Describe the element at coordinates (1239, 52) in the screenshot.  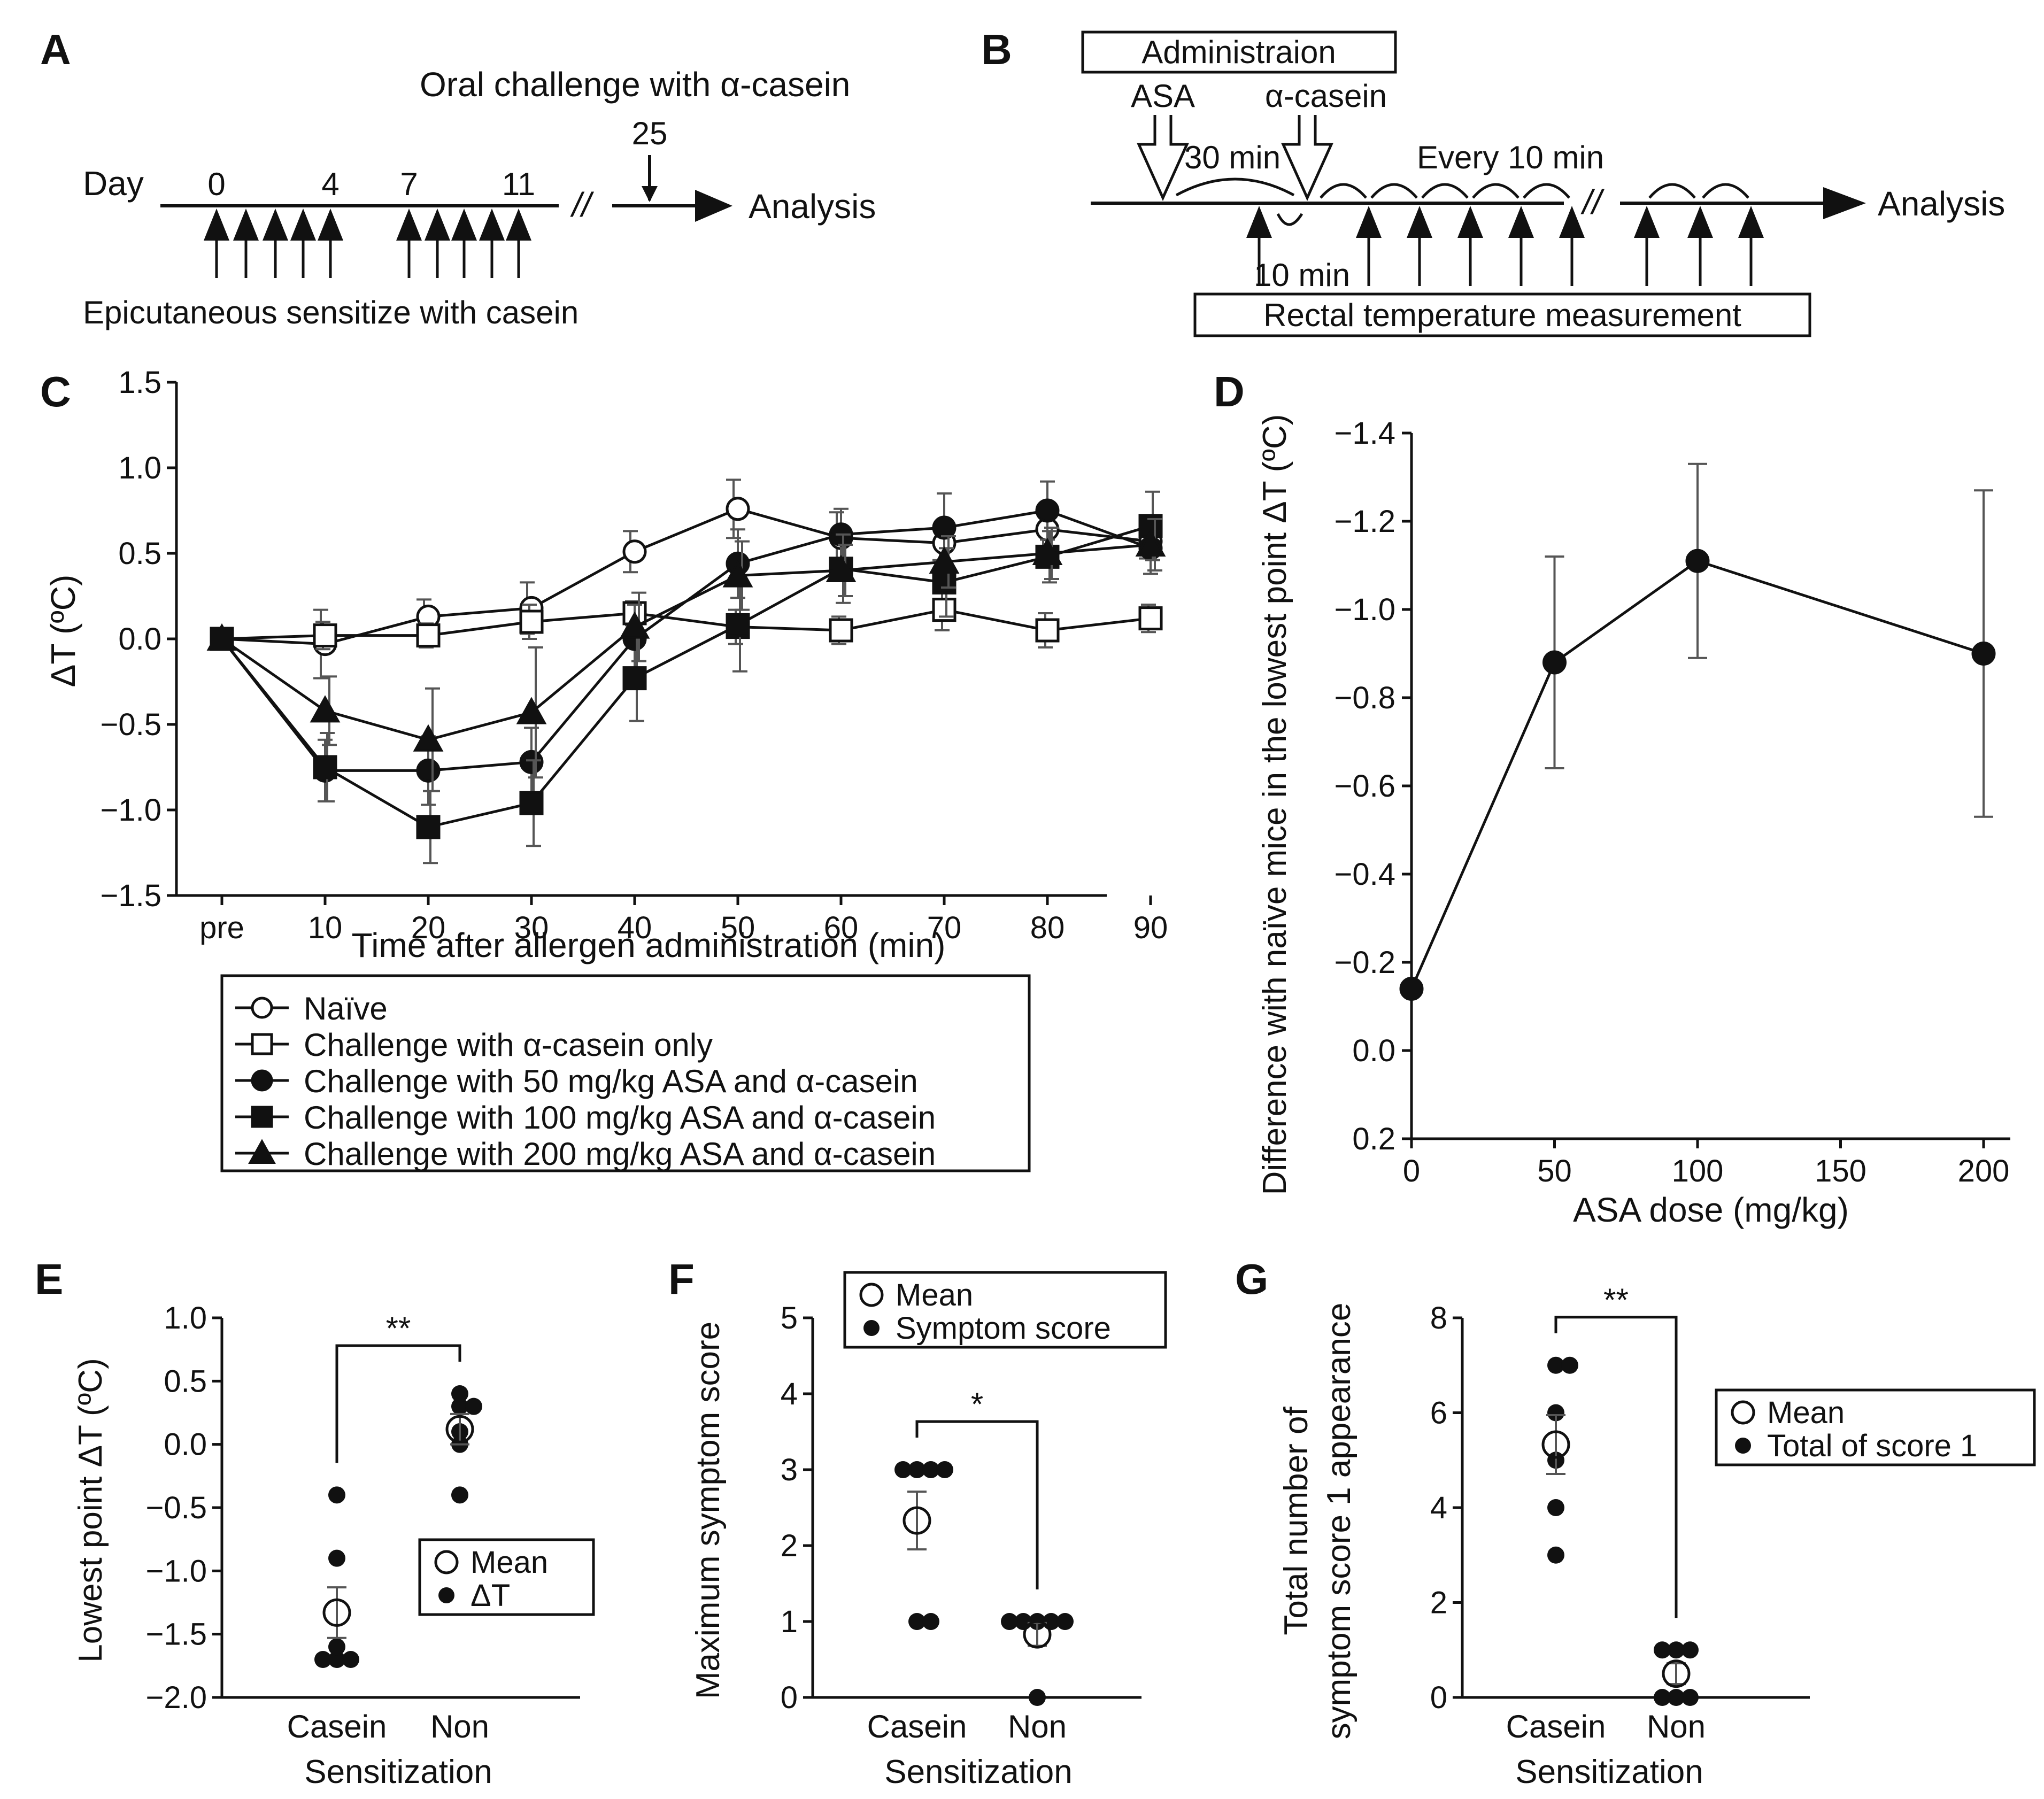
I see `administration-label: Administraion` at that location.